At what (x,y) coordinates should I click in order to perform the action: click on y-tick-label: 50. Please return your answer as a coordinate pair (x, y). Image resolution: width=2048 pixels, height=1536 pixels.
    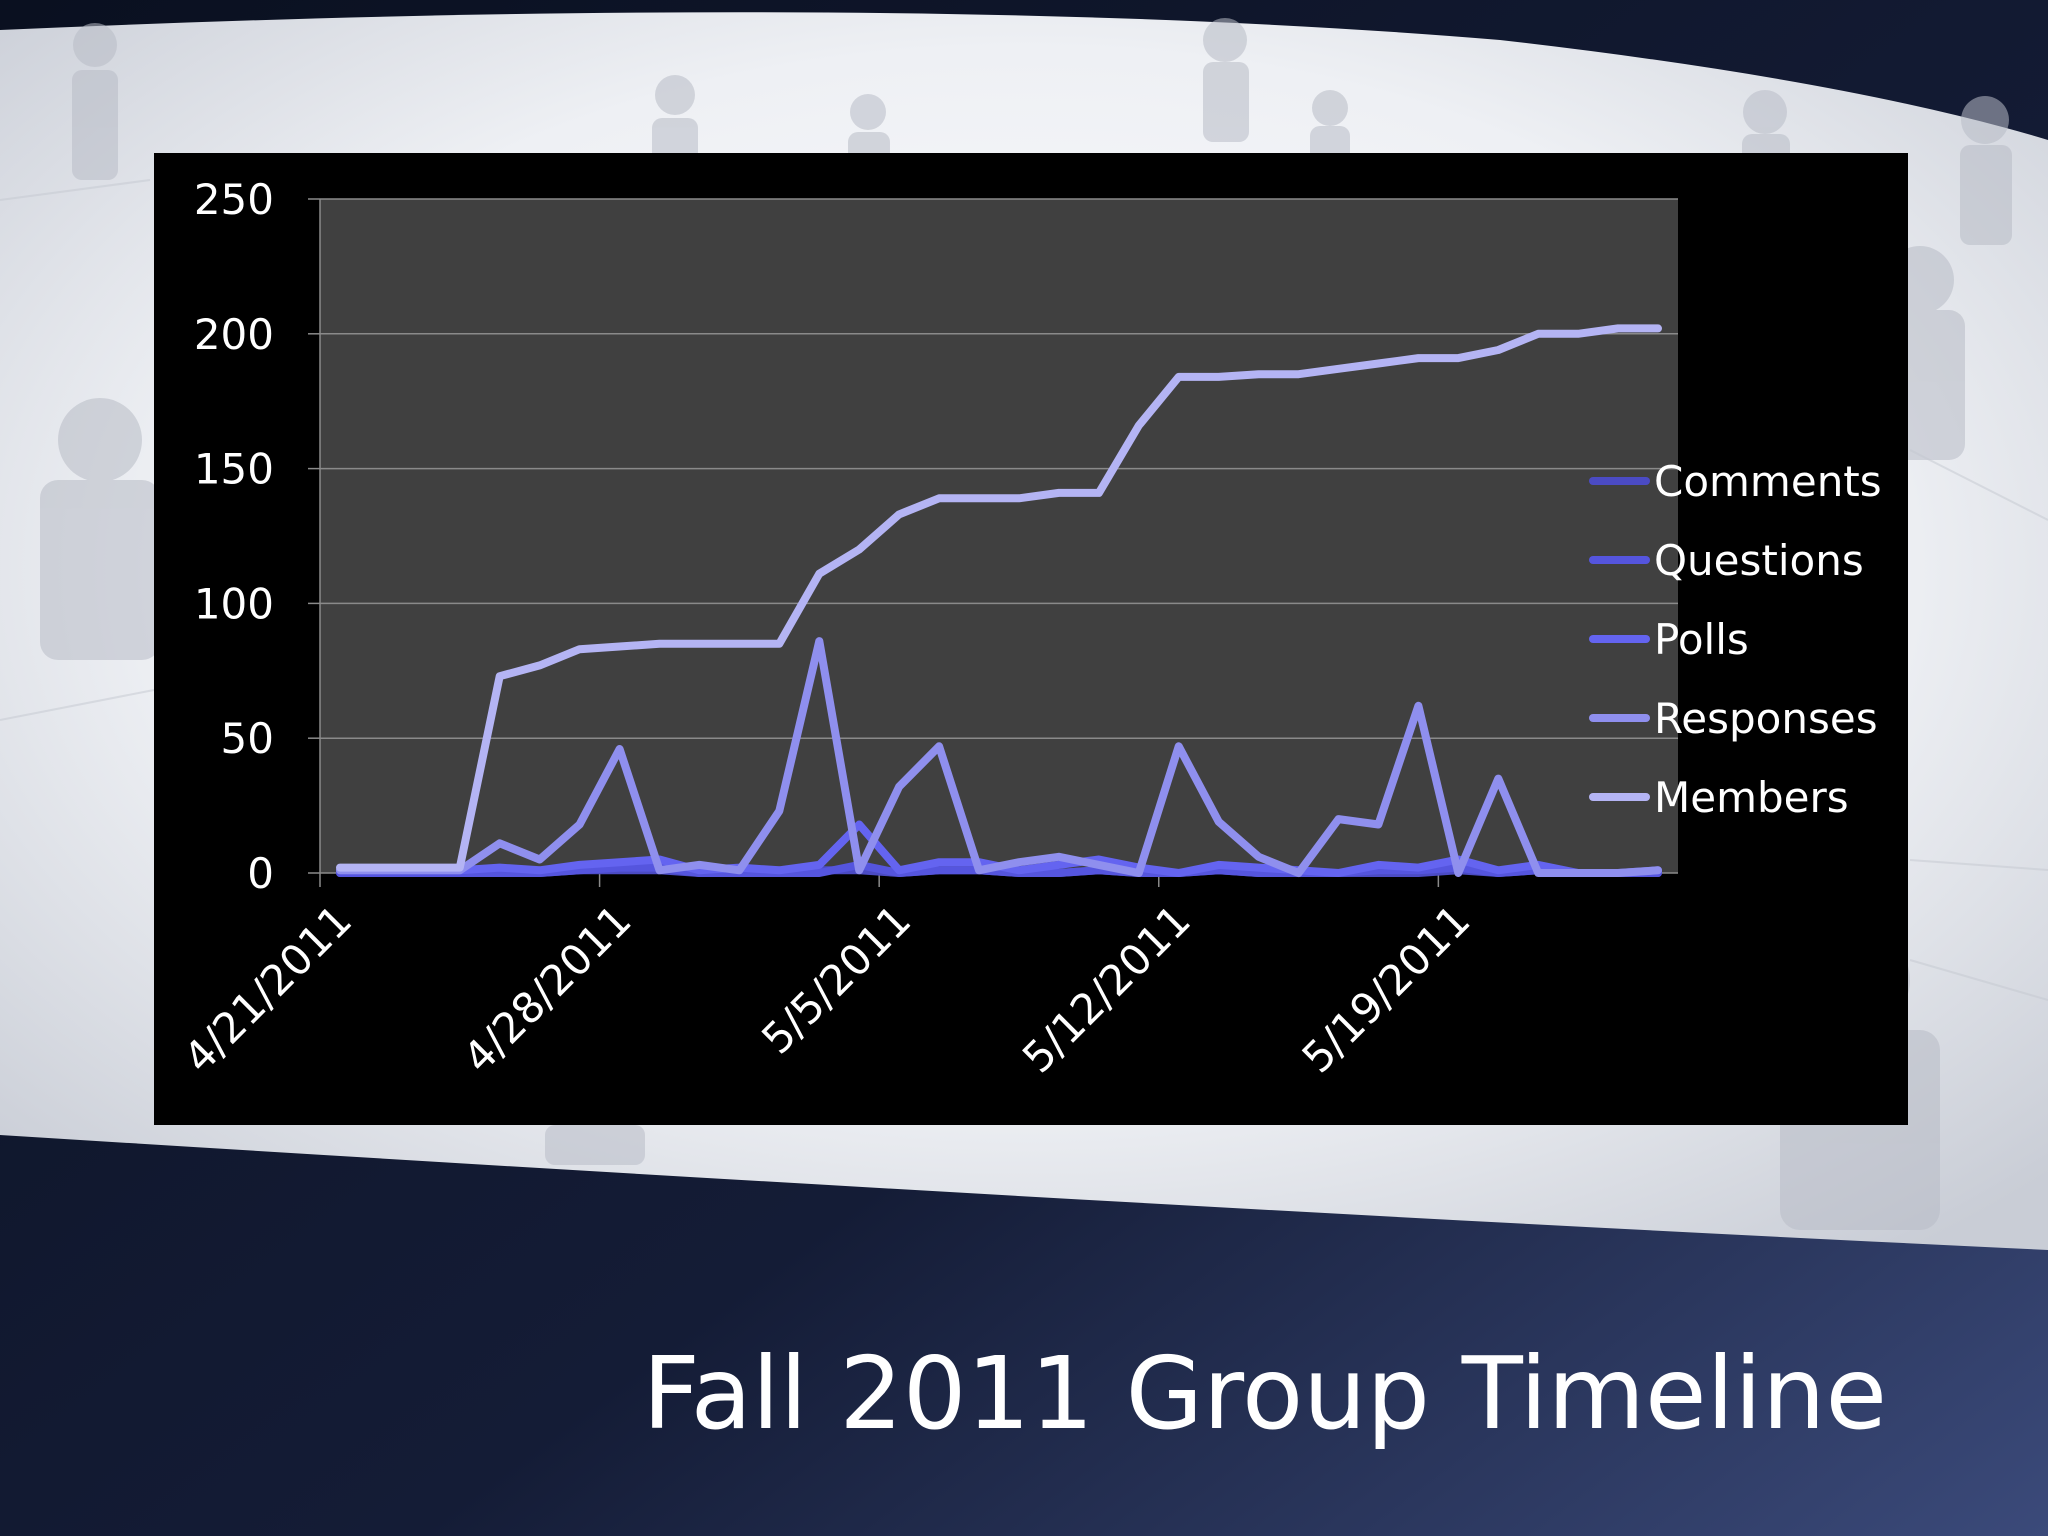
    Looking at the image, I should click on (247, 738).